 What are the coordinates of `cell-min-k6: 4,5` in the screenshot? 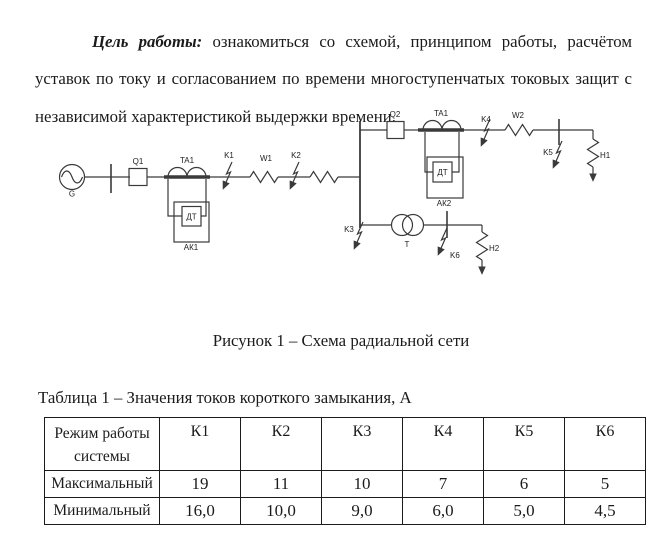 It's located at (605, 511).